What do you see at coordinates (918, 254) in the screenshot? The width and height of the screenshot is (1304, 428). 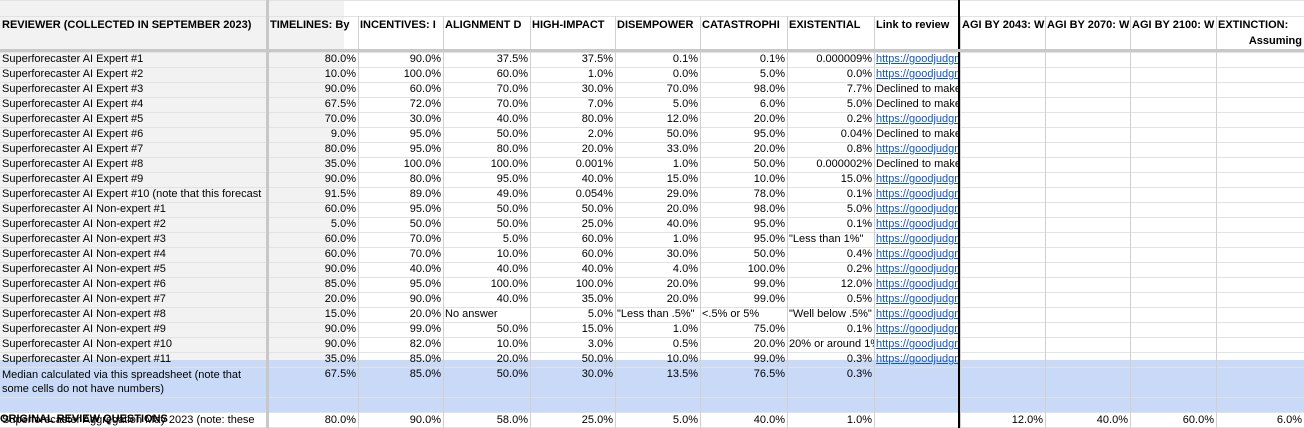 I see `table-row-14-link: https://goodjudgment` at bounding box center [918, 254].